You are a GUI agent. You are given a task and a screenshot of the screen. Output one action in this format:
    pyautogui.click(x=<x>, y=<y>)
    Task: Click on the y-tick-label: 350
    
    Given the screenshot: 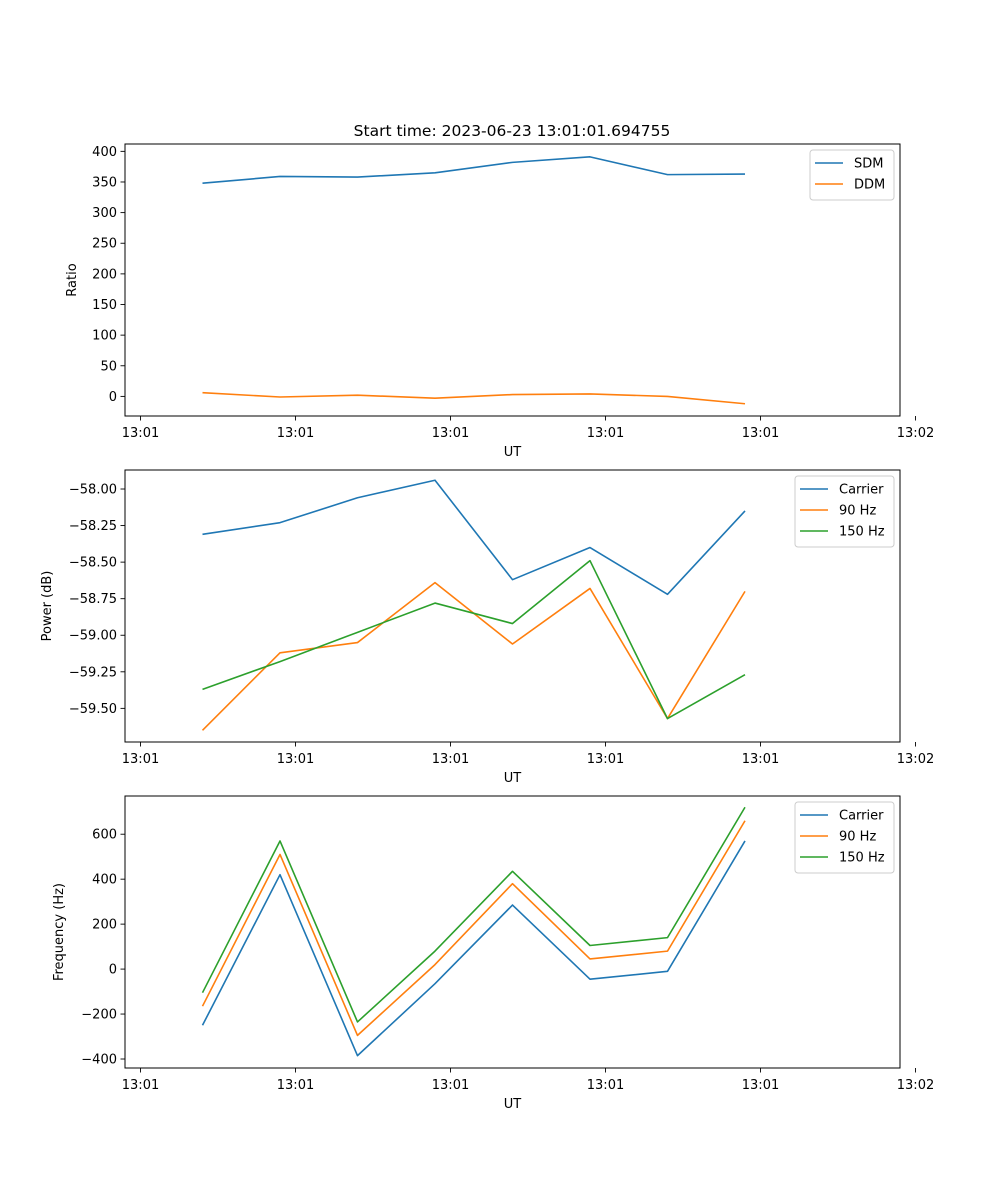 What is the action you would take?
    pyautogui.click(x=104, y=182)
    